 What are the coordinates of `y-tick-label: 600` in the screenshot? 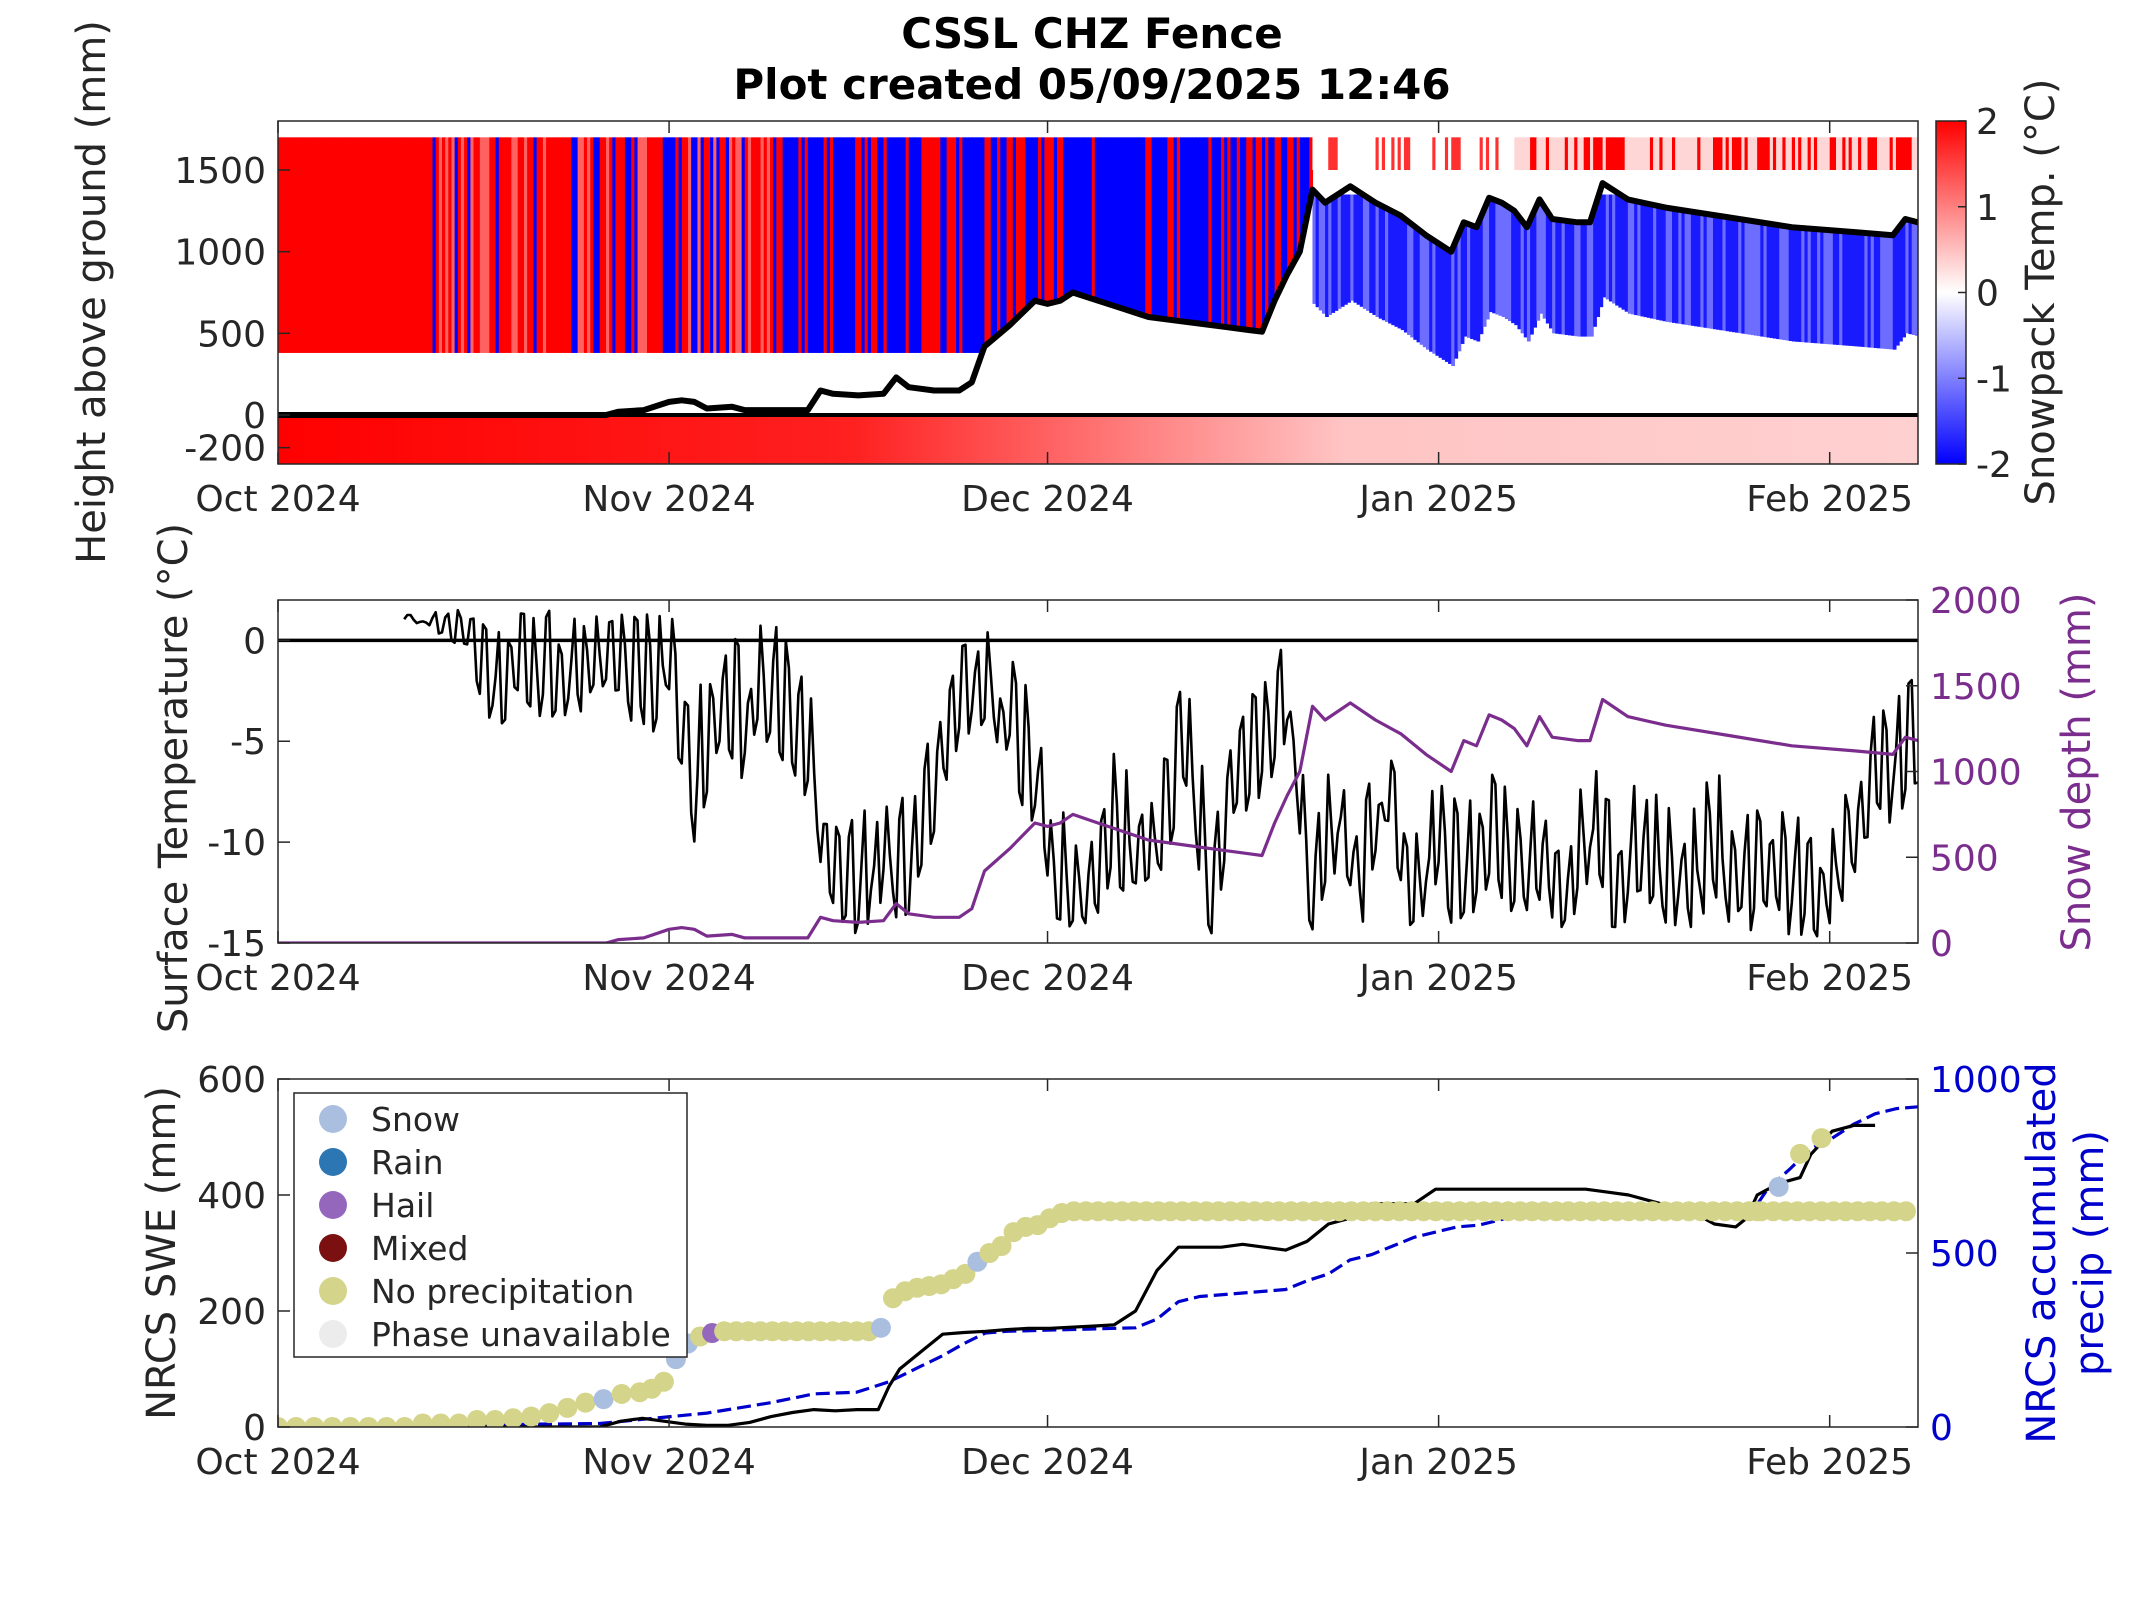 It's located at (231, 1080).